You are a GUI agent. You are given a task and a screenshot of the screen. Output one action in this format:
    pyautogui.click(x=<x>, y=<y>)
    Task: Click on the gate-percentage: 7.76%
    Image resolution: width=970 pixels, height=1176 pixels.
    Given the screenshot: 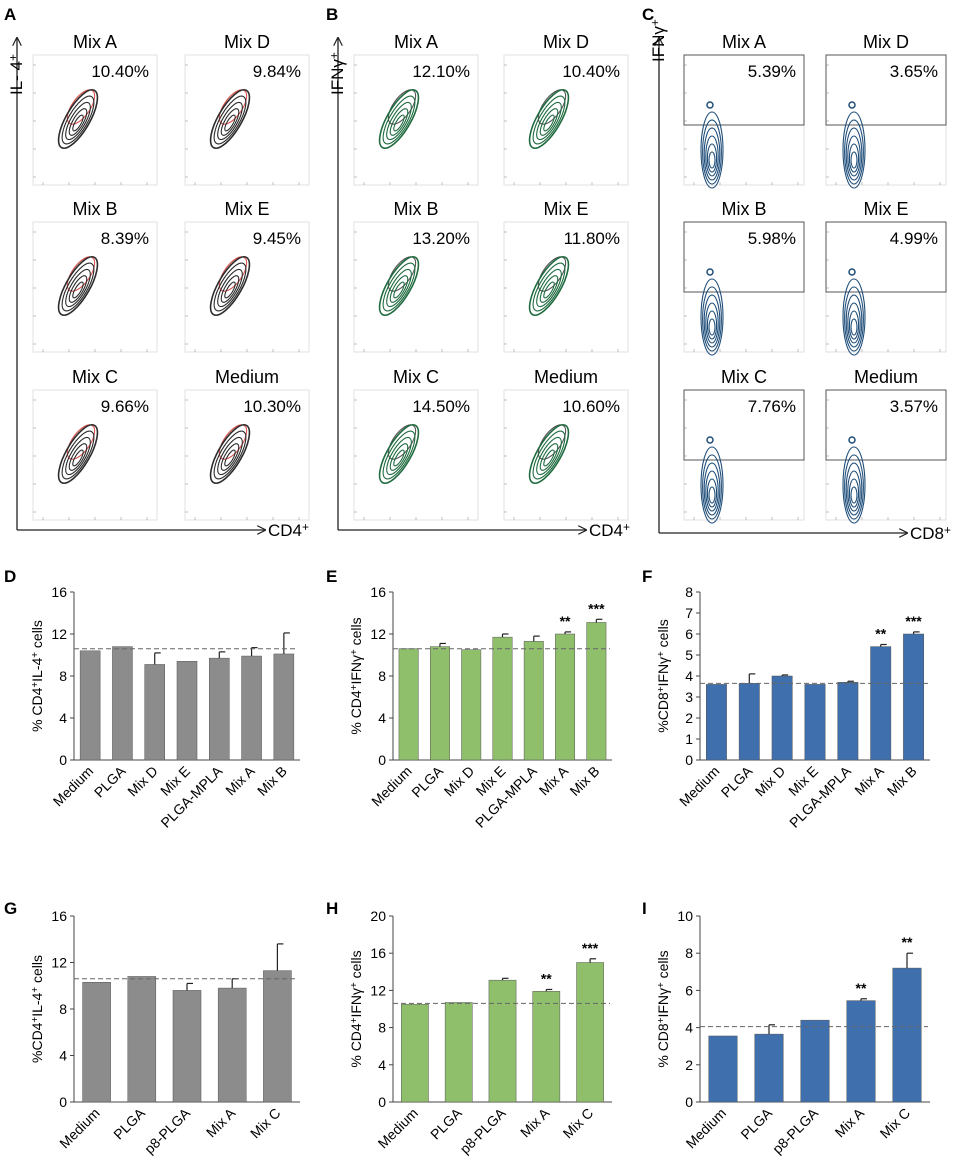 What is the action you would take?
    pyautogui.click(x=772, y=406)
    